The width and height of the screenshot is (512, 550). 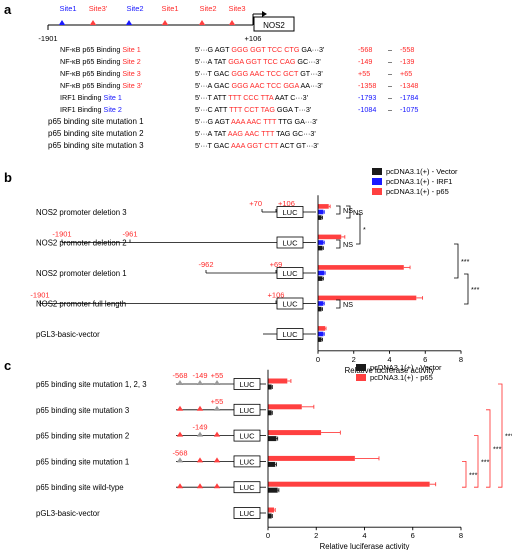 What do you see at coordinates (276, 264) in the screenshot?
I see `construct-end-coord: +69` at bounding box center [276, 264].